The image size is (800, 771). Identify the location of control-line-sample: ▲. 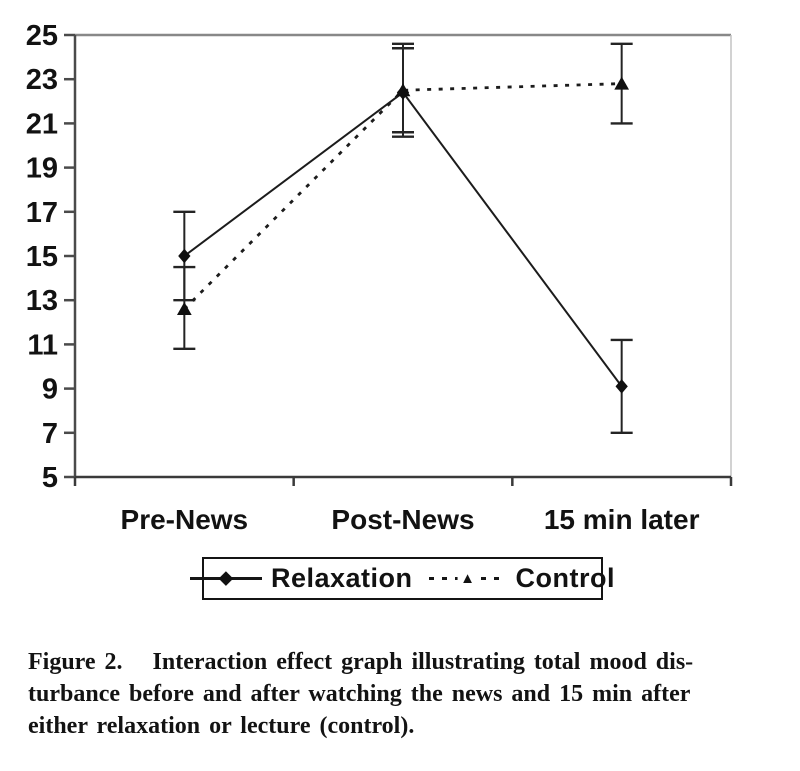
(467, 578).